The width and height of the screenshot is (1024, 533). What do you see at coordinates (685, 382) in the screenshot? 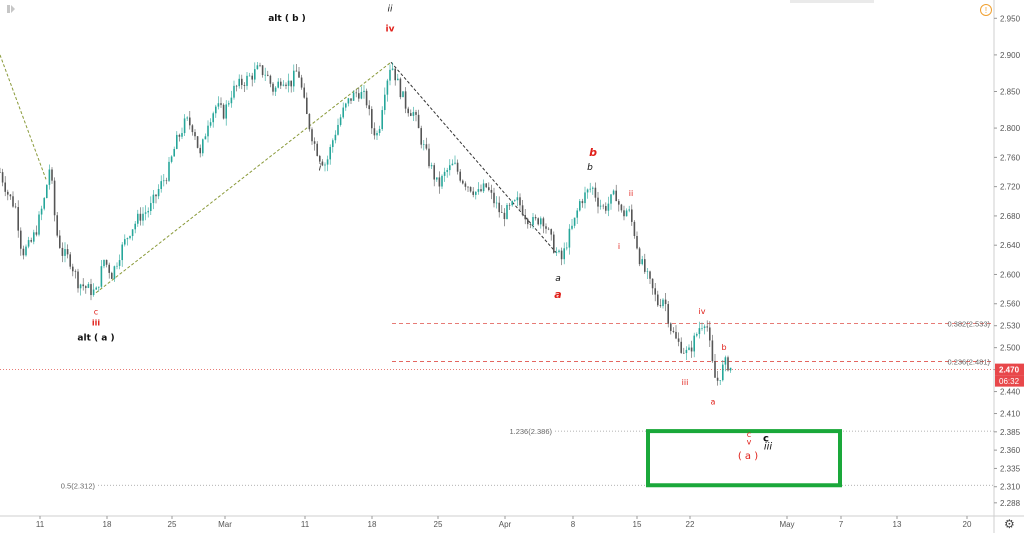
I see `wave-label: iii` at bounding box center [685, 382].